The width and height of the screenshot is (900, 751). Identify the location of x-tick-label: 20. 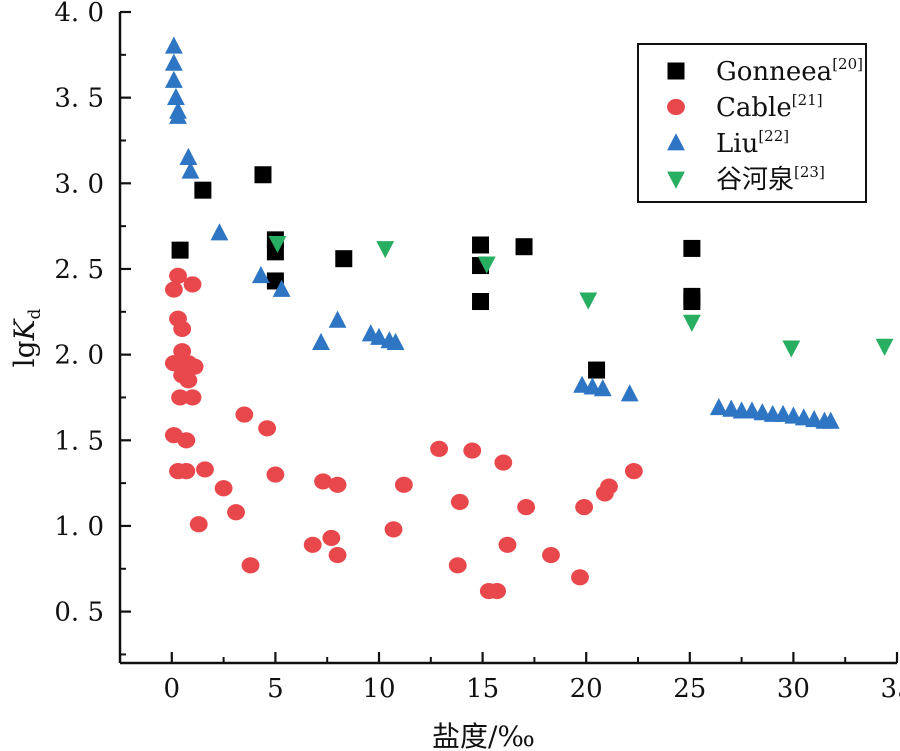
(586, 689).